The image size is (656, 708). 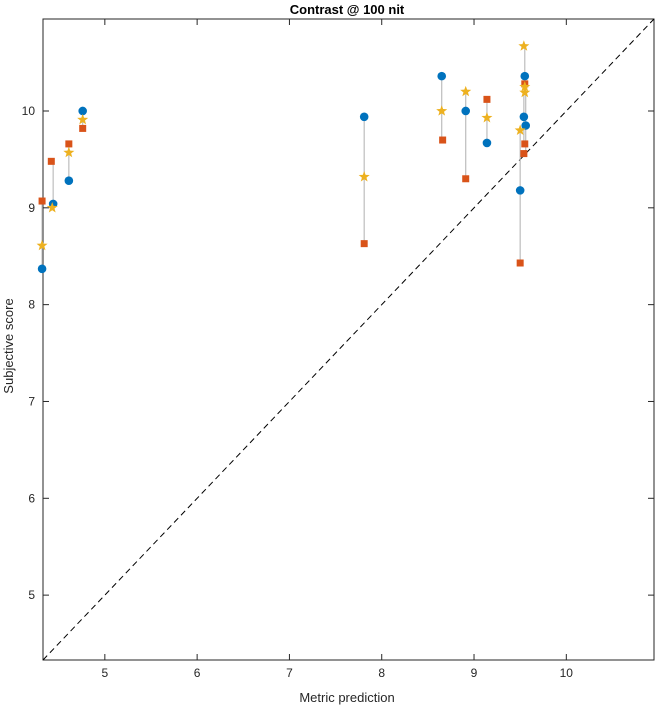 I want to click on y-tick-label: 6, so click(x=31, y=498).